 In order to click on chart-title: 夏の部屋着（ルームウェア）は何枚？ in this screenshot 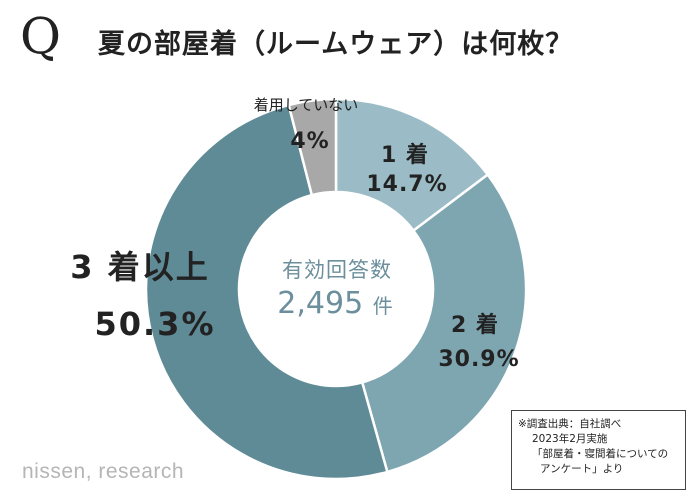, I will do `click(336, 44)`.